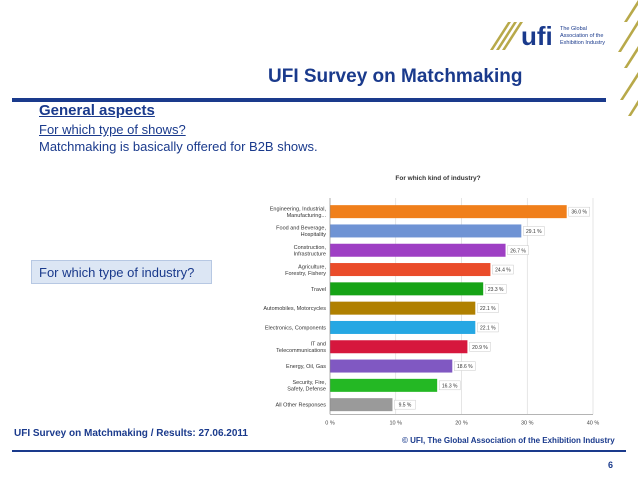 The height and width of the screenshot is (479, 638). What do you see at coordinates (395, 76) in the screenshot?
I see `slide-title: UFI Survey on Matchmaking` at bounding box center [395, 76].